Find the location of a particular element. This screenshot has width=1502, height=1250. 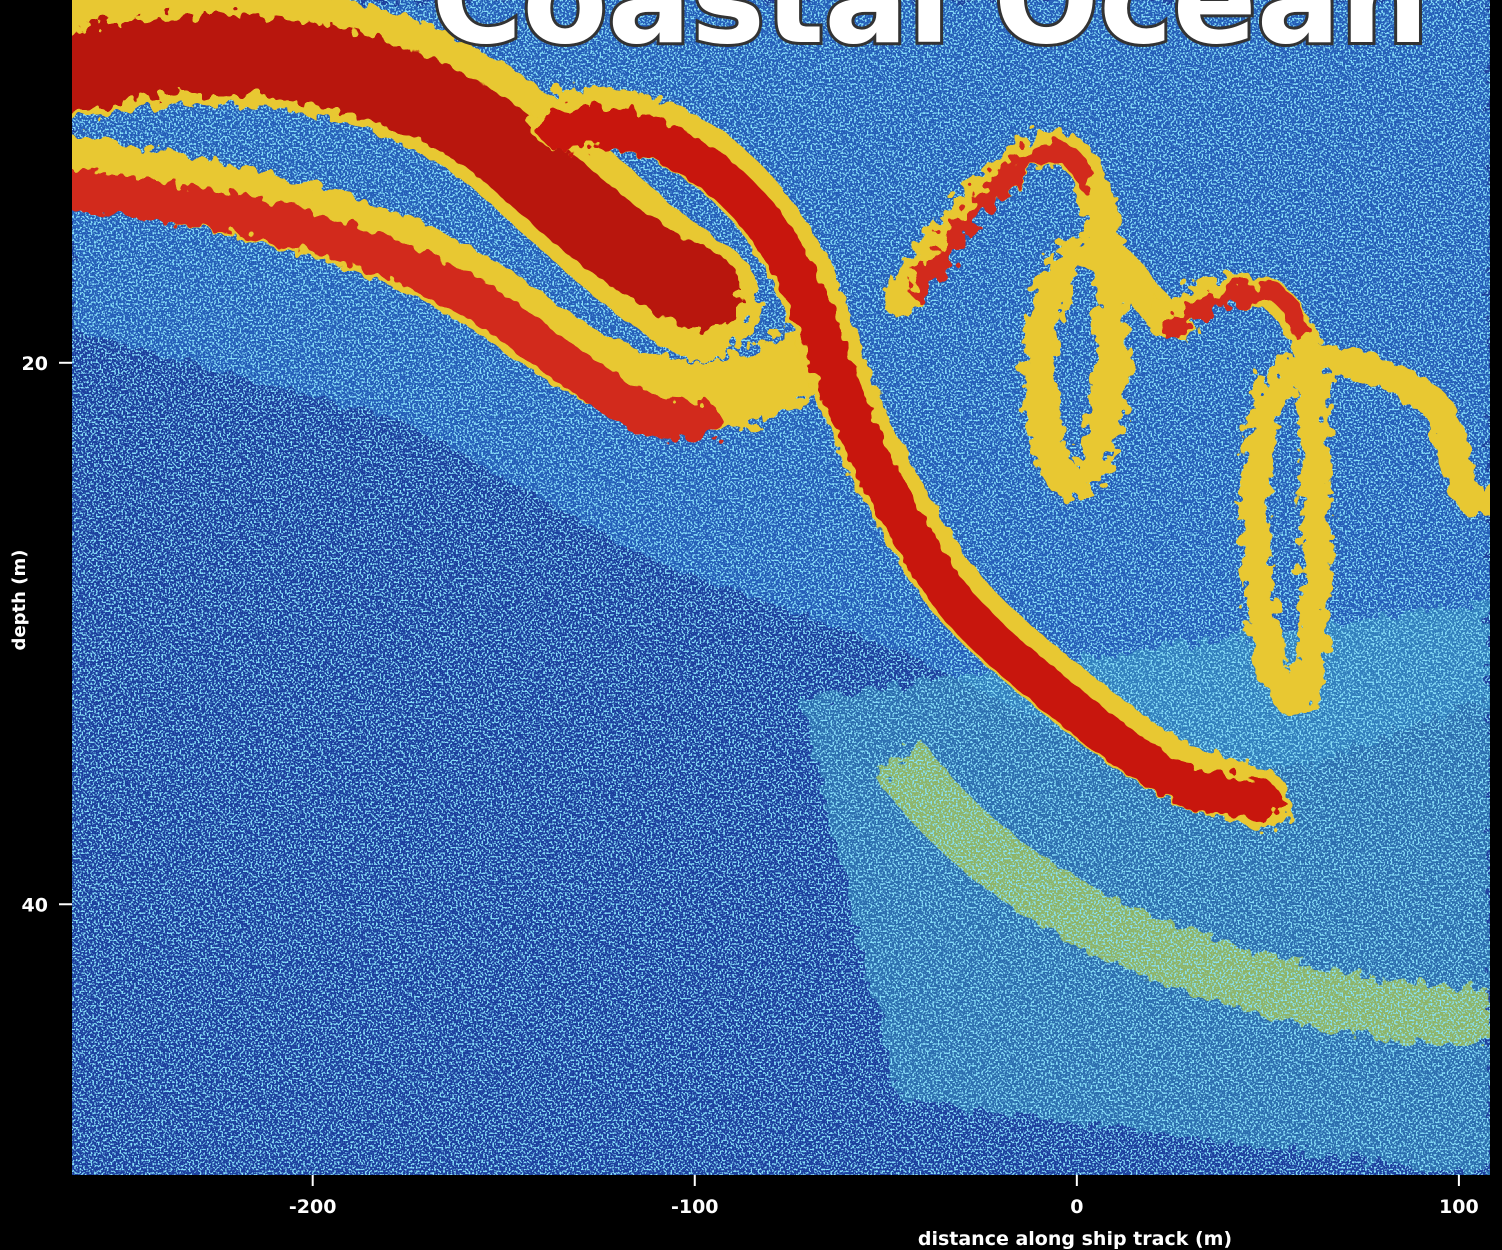

y-tick-label: 20 is located at coordinates (35, 364).